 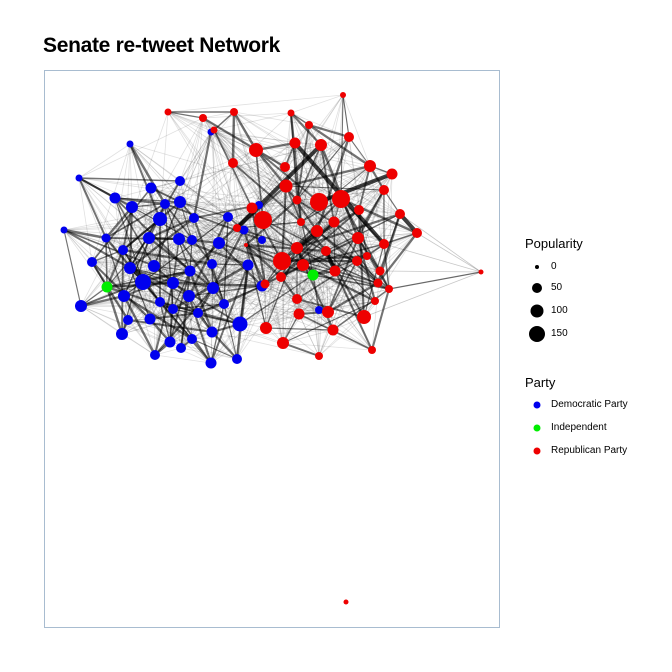 I want to click on node-independent, so click(x=313, y=275).